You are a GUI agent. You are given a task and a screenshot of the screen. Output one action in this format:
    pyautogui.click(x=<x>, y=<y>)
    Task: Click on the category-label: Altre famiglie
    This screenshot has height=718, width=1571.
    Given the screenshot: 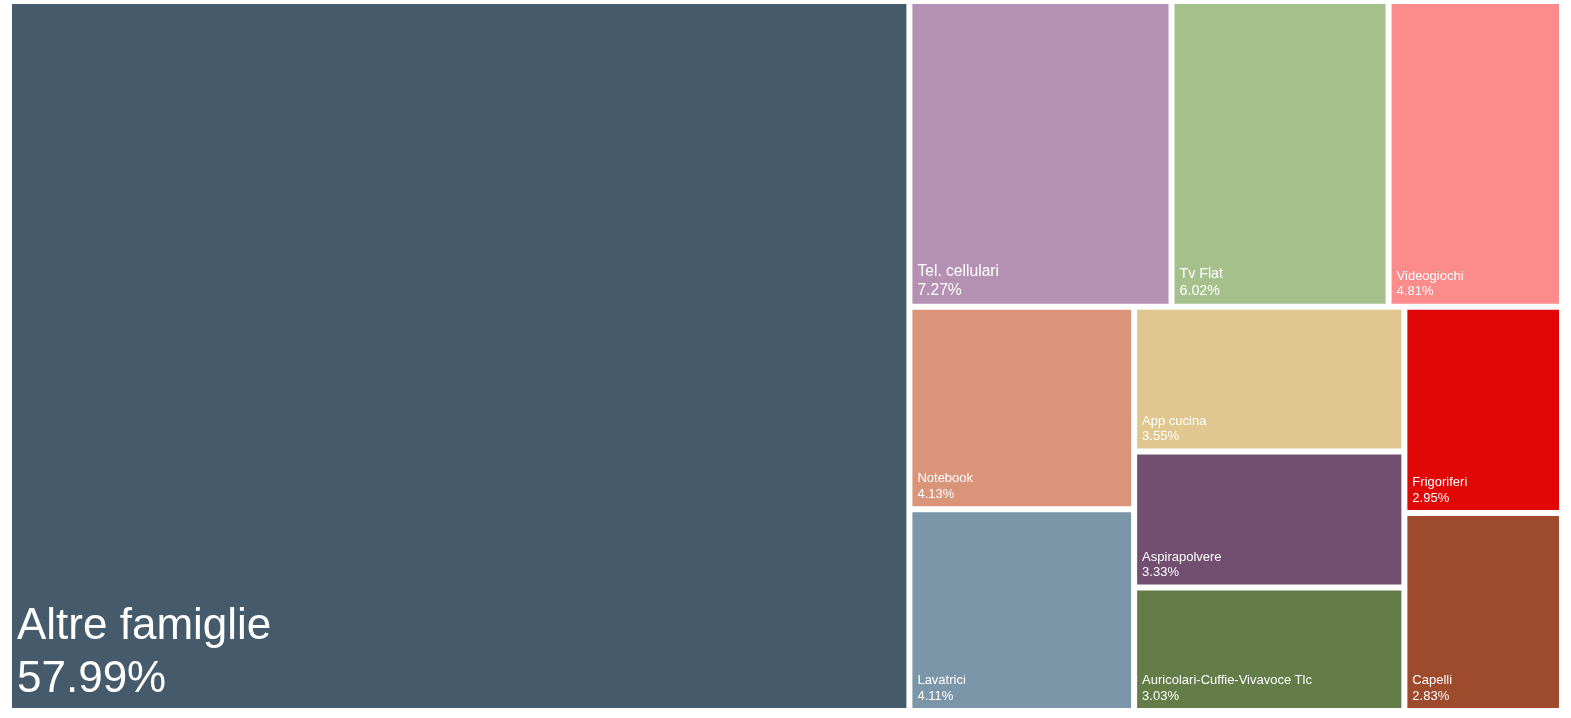 What is the action you would take?
    pyautogui.click(x=144, y=624)
    